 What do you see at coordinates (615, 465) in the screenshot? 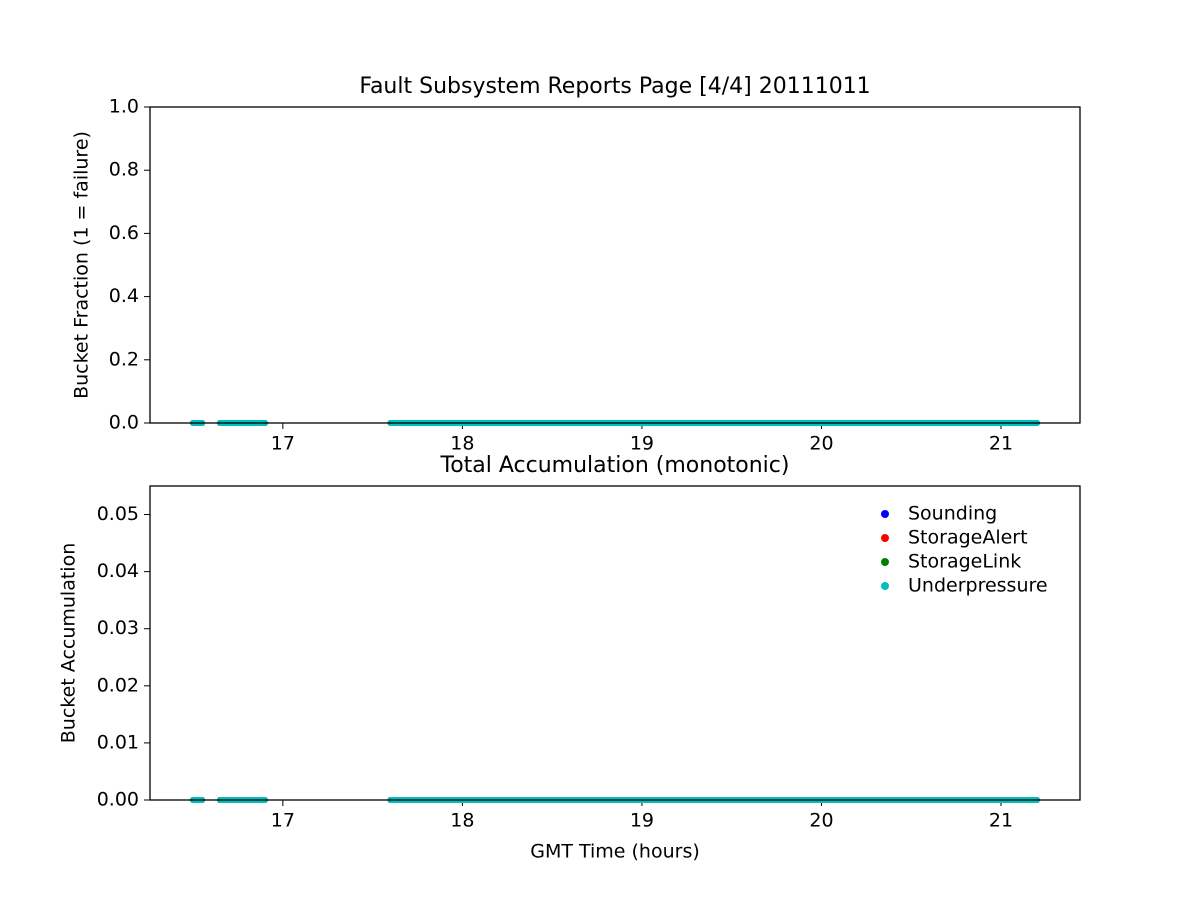
I see `chart-title: Total Accumulation (monotonic)` at bounding box center [615, 465].